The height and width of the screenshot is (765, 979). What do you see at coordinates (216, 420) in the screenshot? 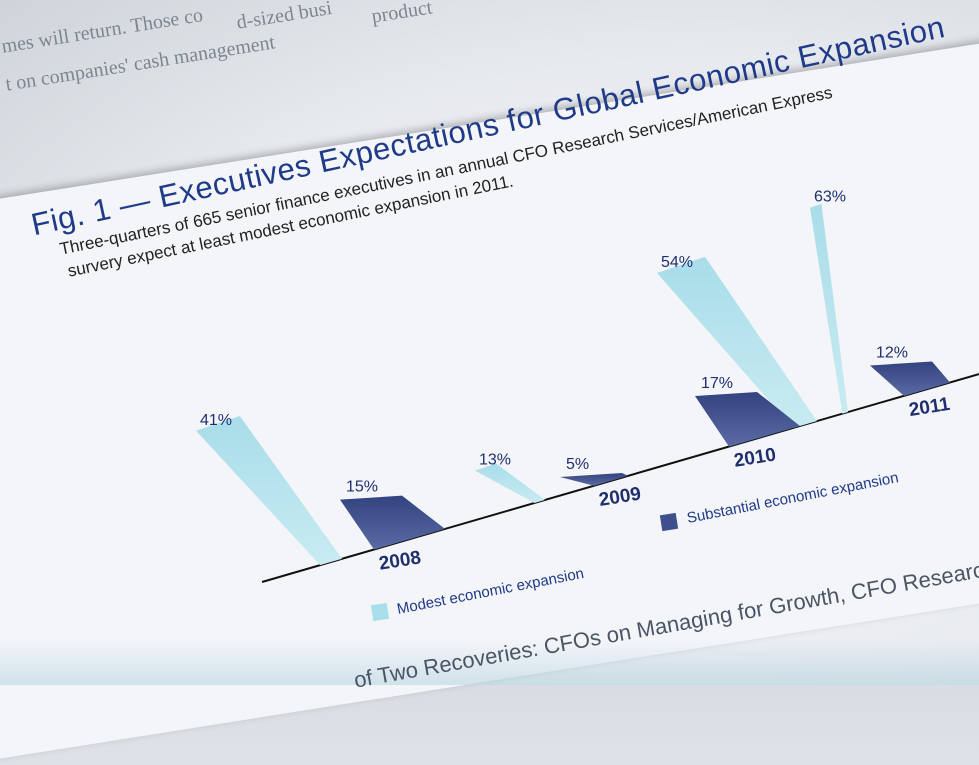
I see `bar-label-modest-2008: 41%` at bounding box center [216, 420].